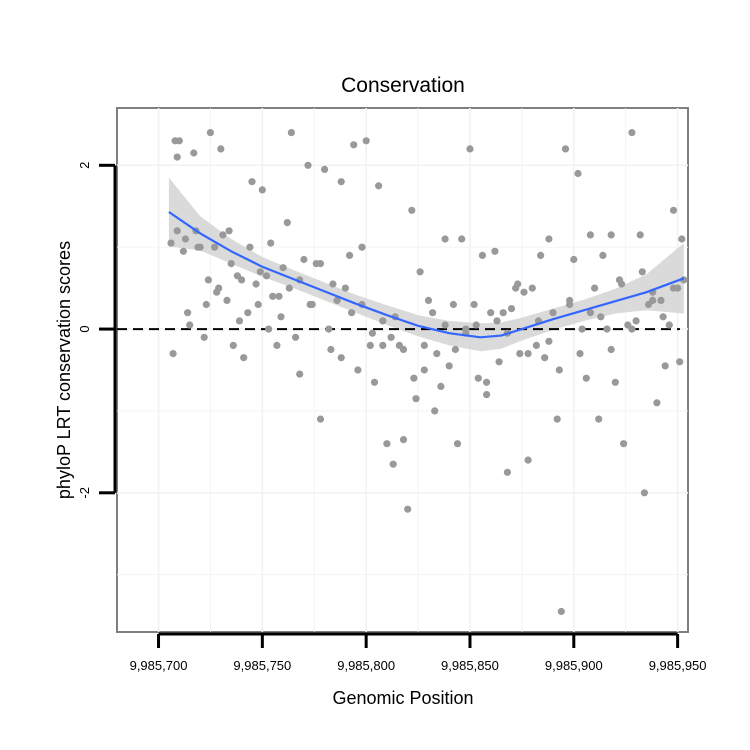 The height and width of the screenshot is (750, 750). I want to click on x-axis-title: Genomic Position, so click(402, 698).